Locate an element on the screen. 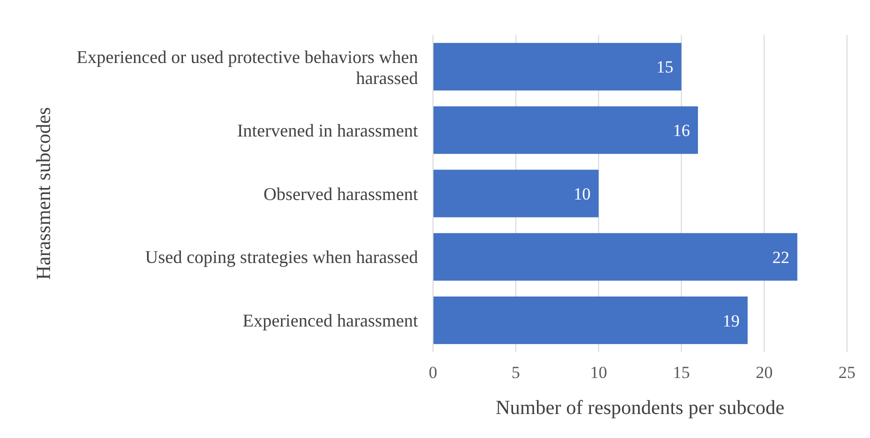 Image resolution: width=870 pixels, height=438 pixels. x-tick-label: 0 is located at coordinates (433, 372).